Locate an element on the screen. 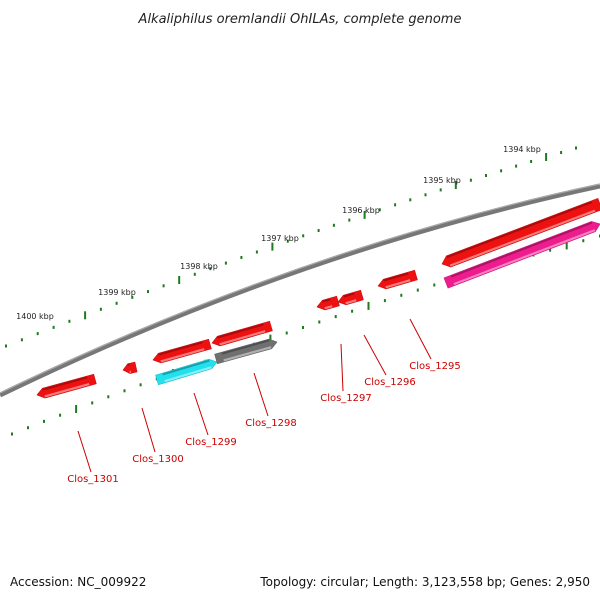  tick-label: 1394 kbp is located at coordinates (522, 149).